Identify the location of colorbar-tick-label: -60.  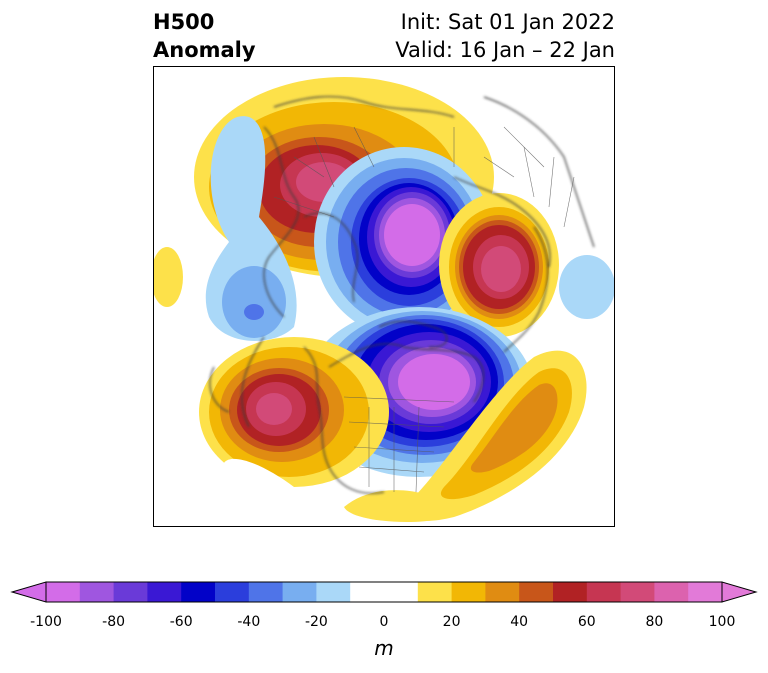
(181, 622).